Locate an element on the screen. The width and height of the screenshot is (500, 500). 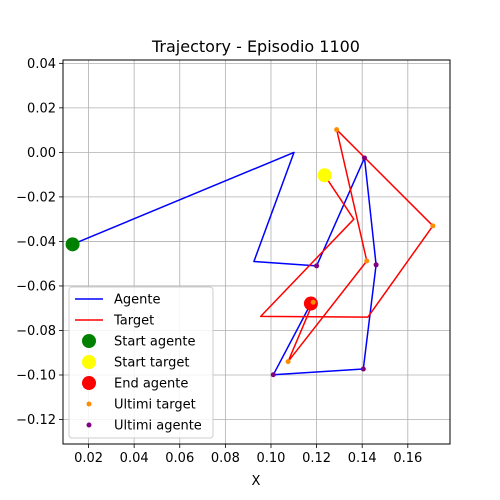
legend-label-start-agente: Start agente is located at coordinates (154, 342).